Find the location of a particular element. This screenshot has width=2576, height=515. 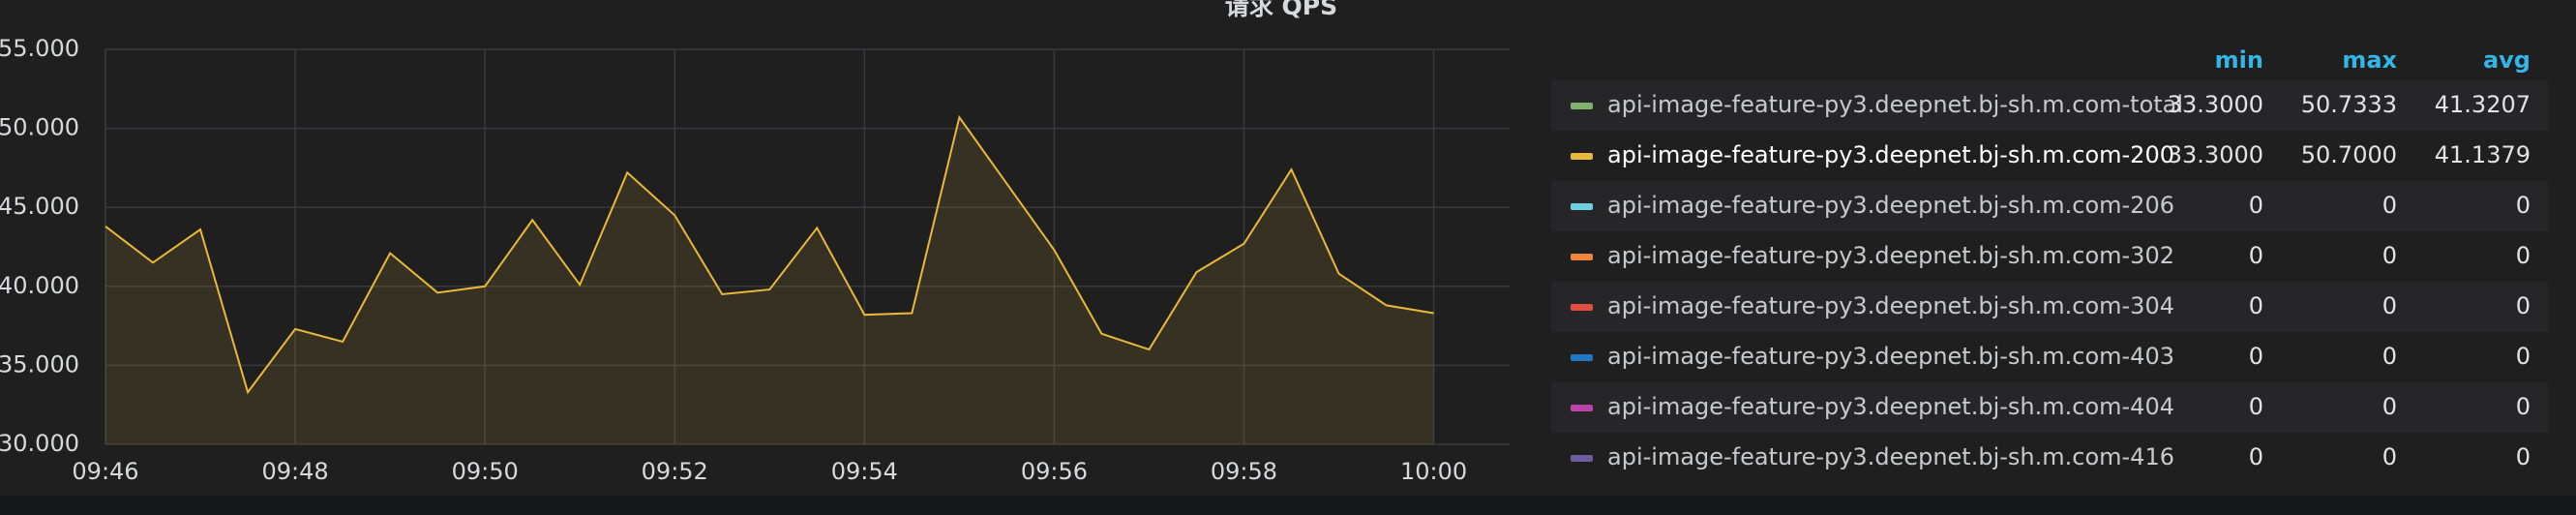

legend-max: 50.7333 is located at coordinates (2349, 104).